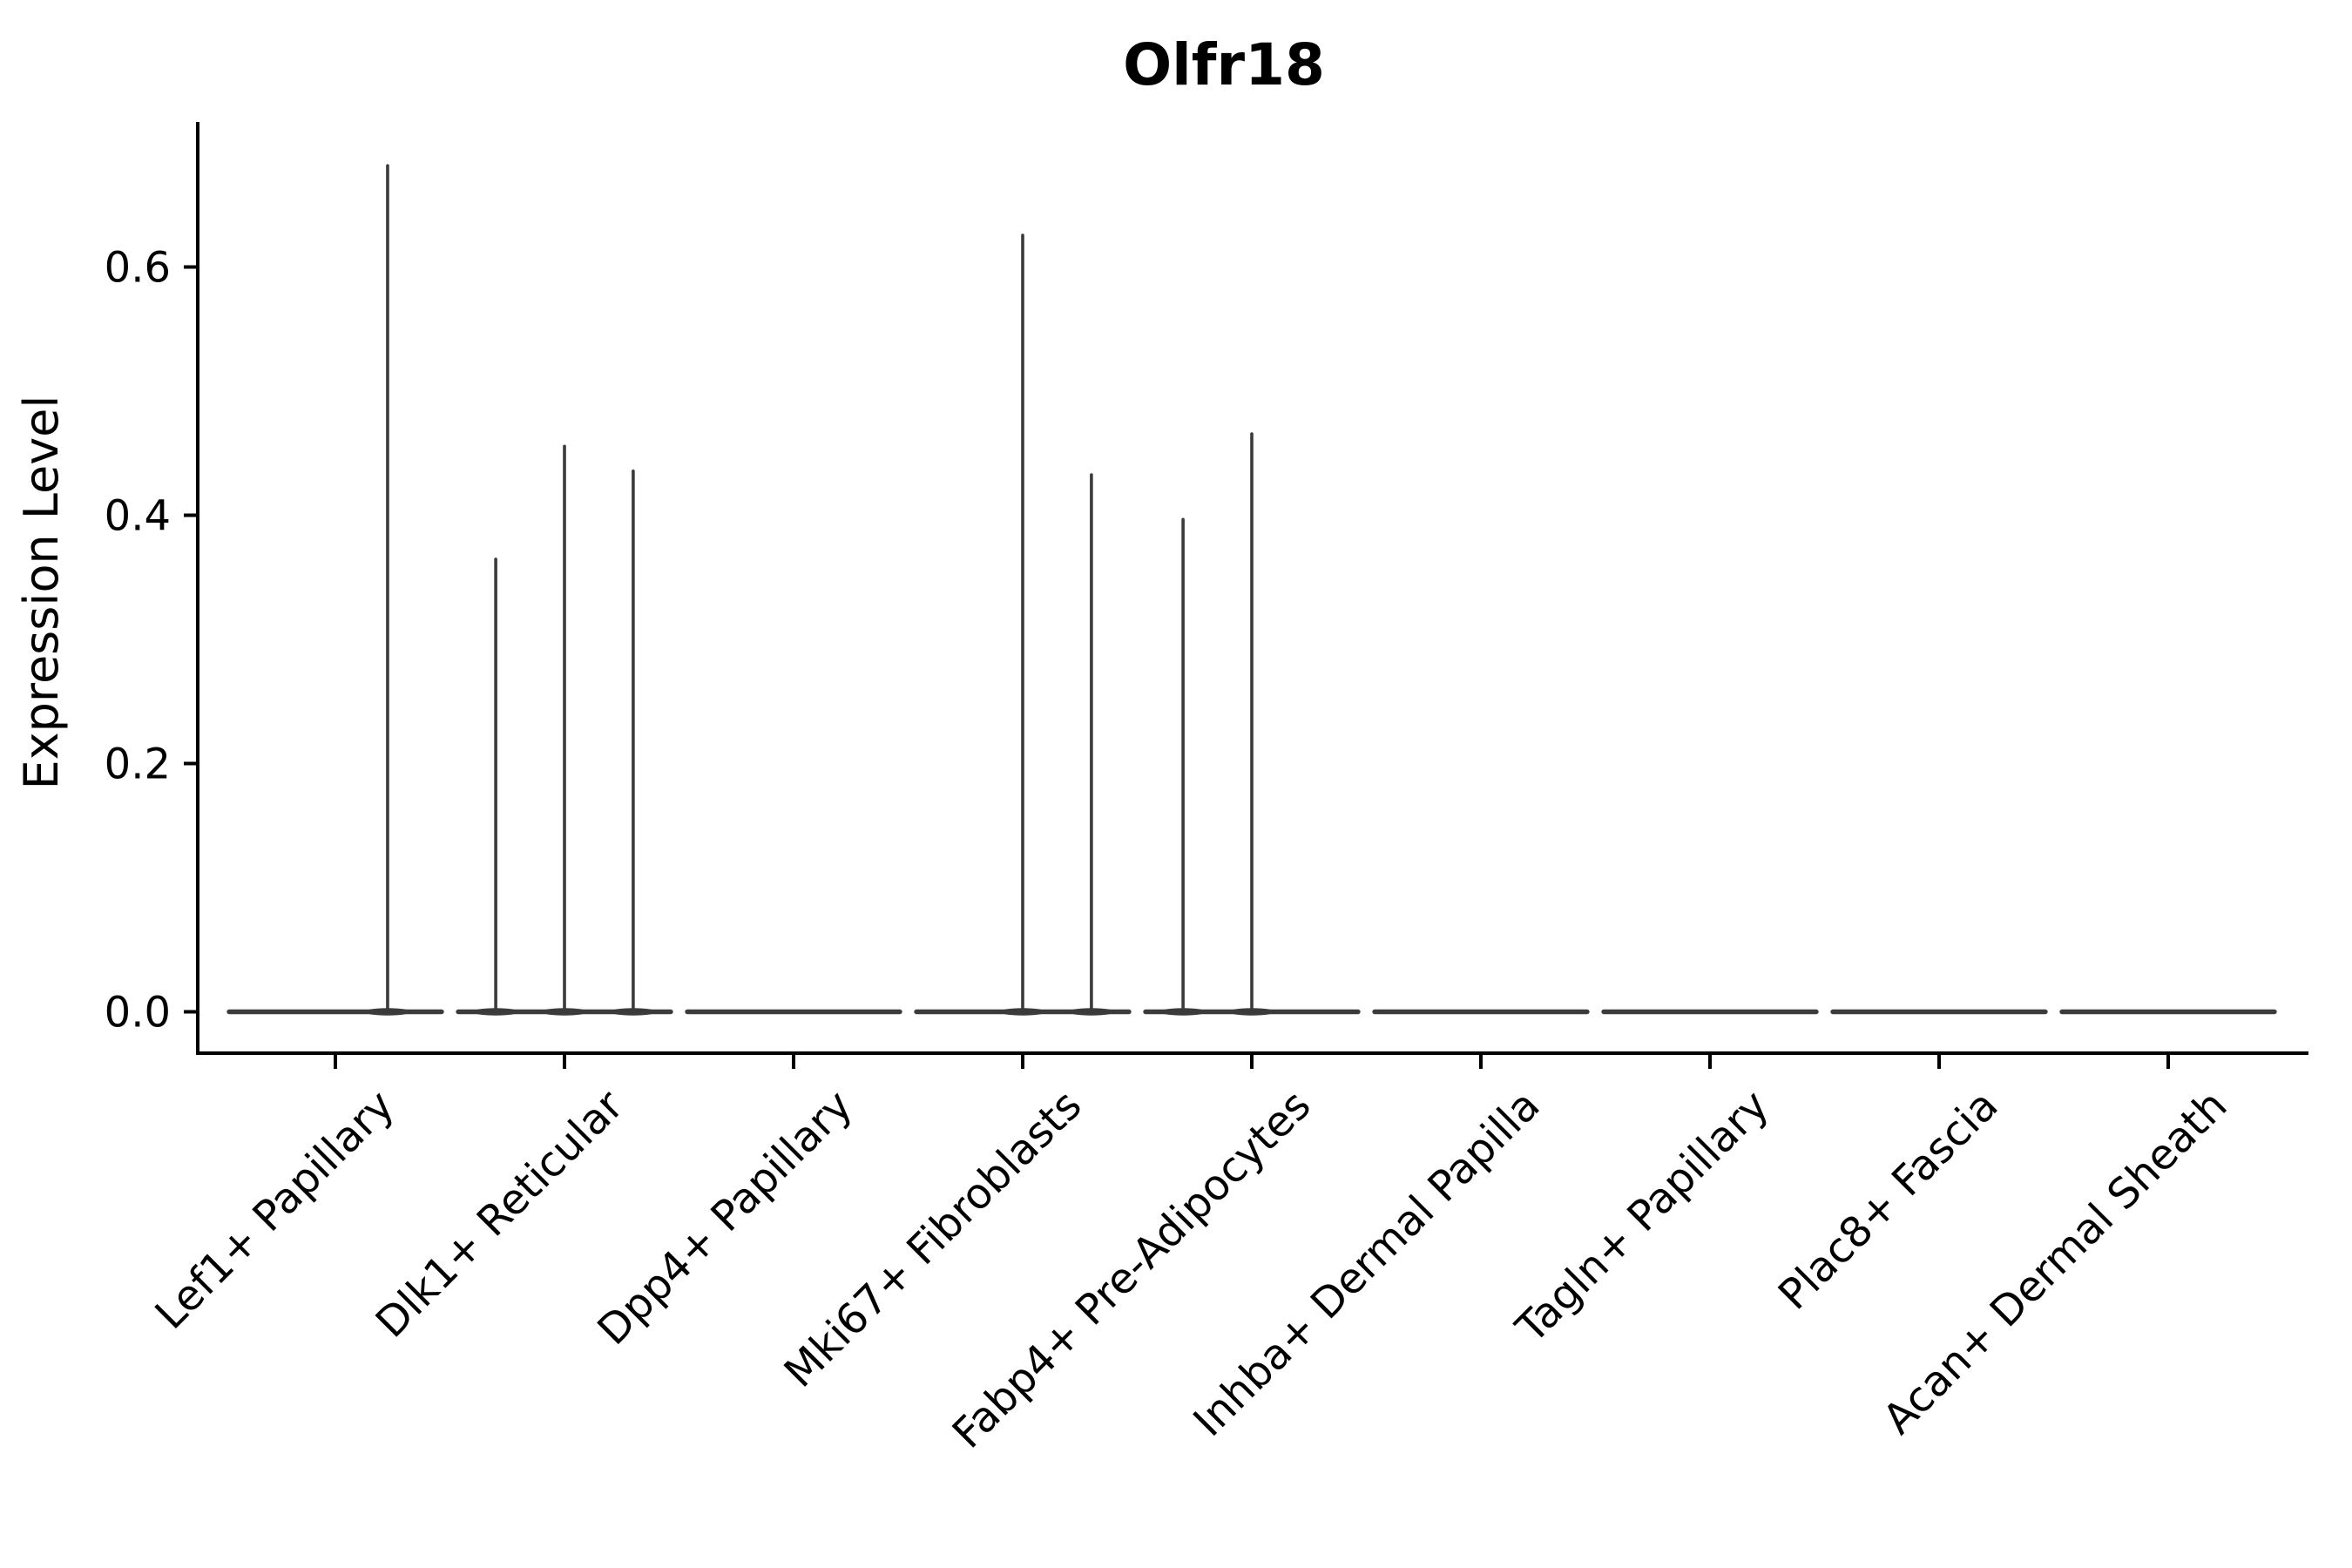 Image resolution: width=2352 pixels, height=1568 pixels. Describe the element at coordinates (138, 516) in the screenshot. I see `y-tick-label: 0.4` at that location.